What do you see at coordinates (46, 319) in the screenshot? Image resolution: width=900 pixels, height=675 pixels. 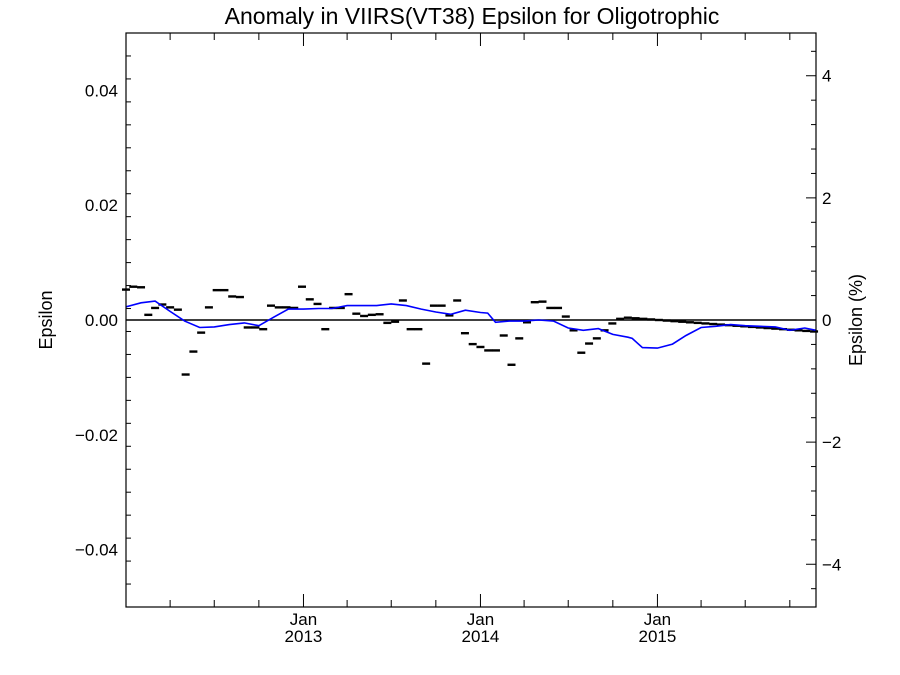 I see `y-axis-label: Epsilon` at bounding box center [46, 319].